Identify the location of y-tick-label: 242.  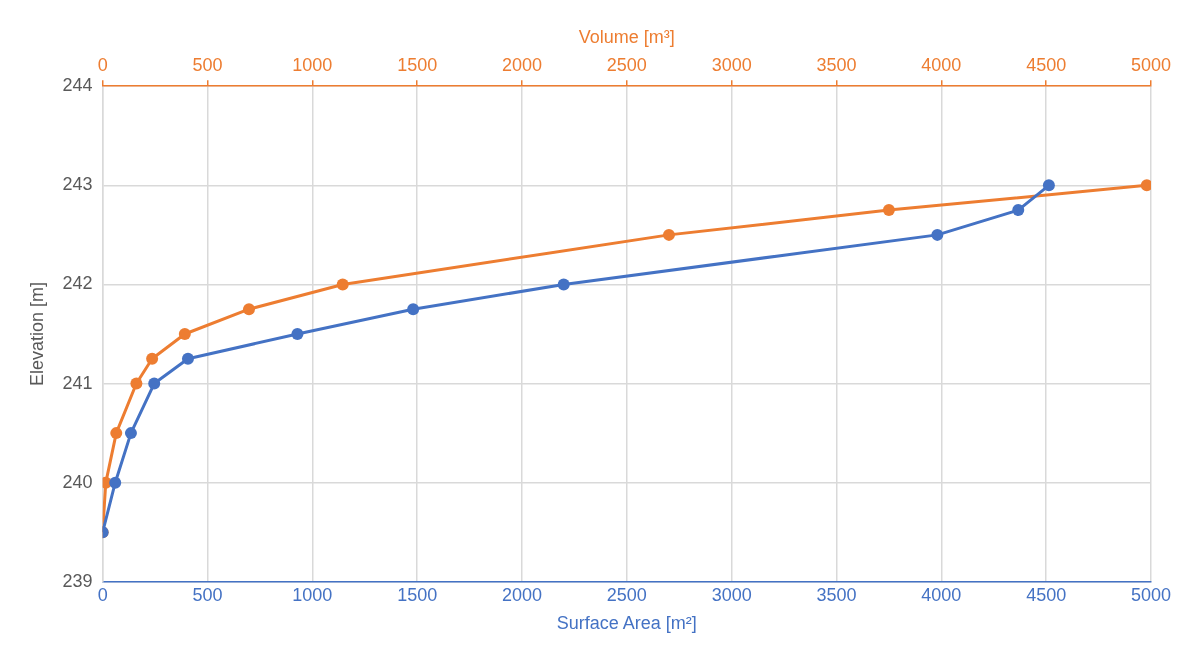
(77, 283).